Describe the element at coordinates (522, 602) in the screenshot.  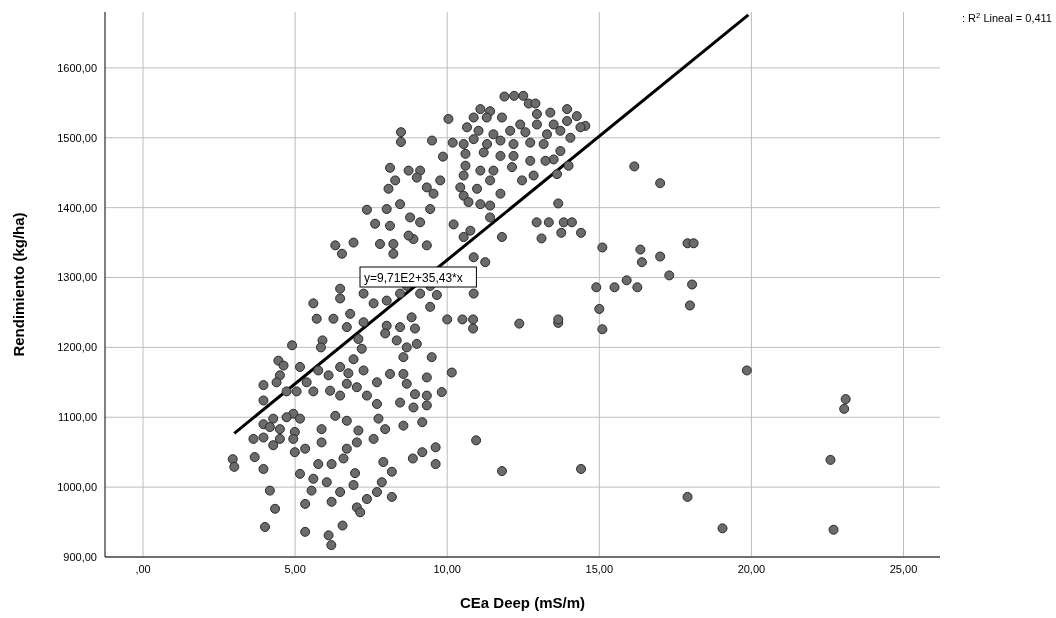
I see `x-axis-title: CEa Deep (mS/m)` at that location.